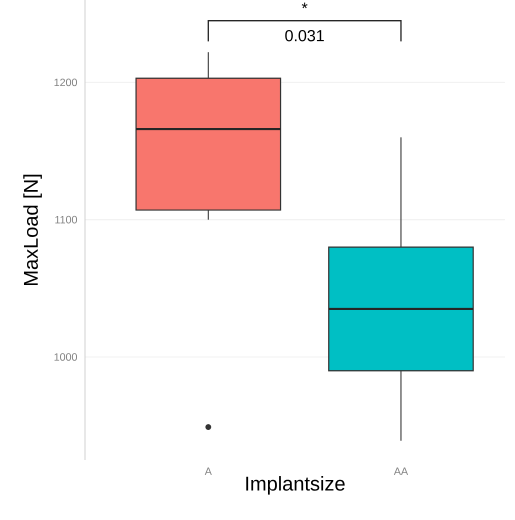 Image resolution: width=515 pixels, height=520 pixels. Describe the element at coordinates (66, 357) in the screenshot. I see `y-tick-label: 1000` at that location.